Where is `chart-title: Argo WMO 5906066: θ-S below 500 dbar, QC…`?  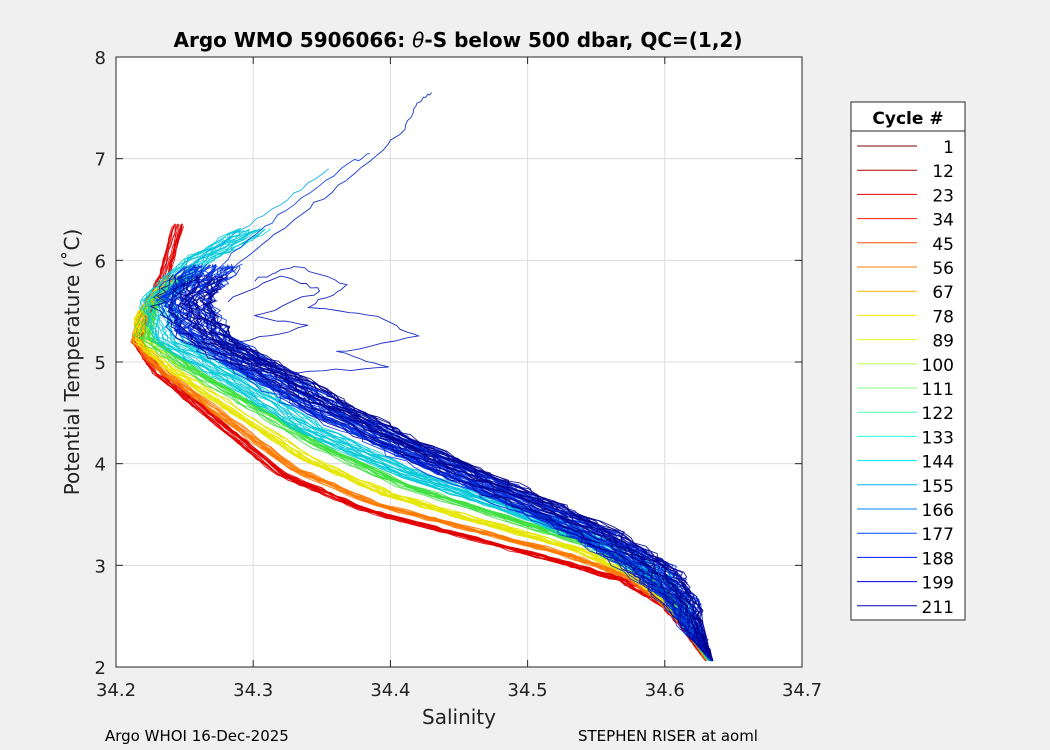
chart-title: Argo WMO 5906066: θ-S below 500 dbar, QC… is located at coordinates (458, 40).